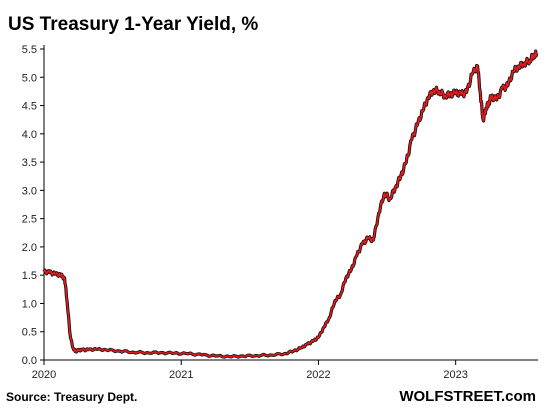  Describe the element at coordinates (318, 375) in the screenshot. I see `x-tick-label: 2022` at that location.